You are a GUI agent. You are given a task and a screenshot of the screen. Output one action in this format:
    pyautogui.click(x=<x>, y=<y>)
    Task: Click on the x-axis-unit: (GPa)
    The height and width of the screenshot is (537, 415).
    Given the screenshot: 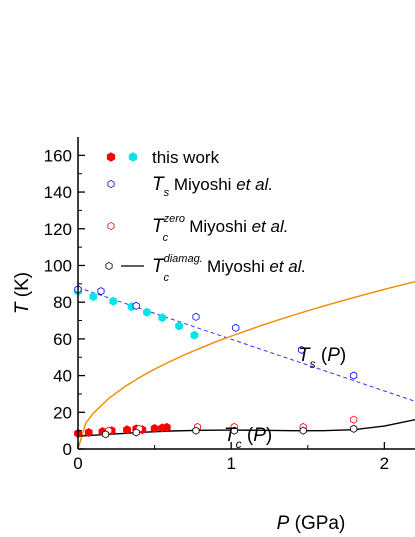 What is the action you would take?
    pyautogui.click(x=317, y=523)
    